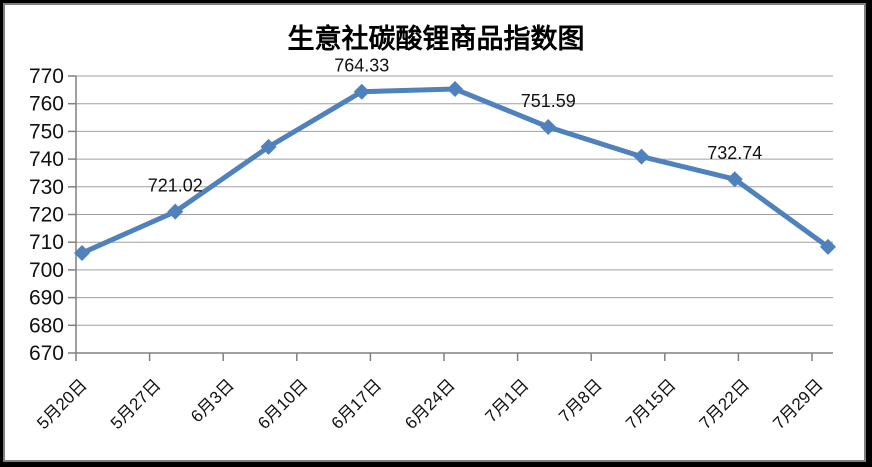 Image resolution: width=872 pixels, height=467 pixels. I want to click on x-axis-tick-label: 6月24日, so click(430, 404).